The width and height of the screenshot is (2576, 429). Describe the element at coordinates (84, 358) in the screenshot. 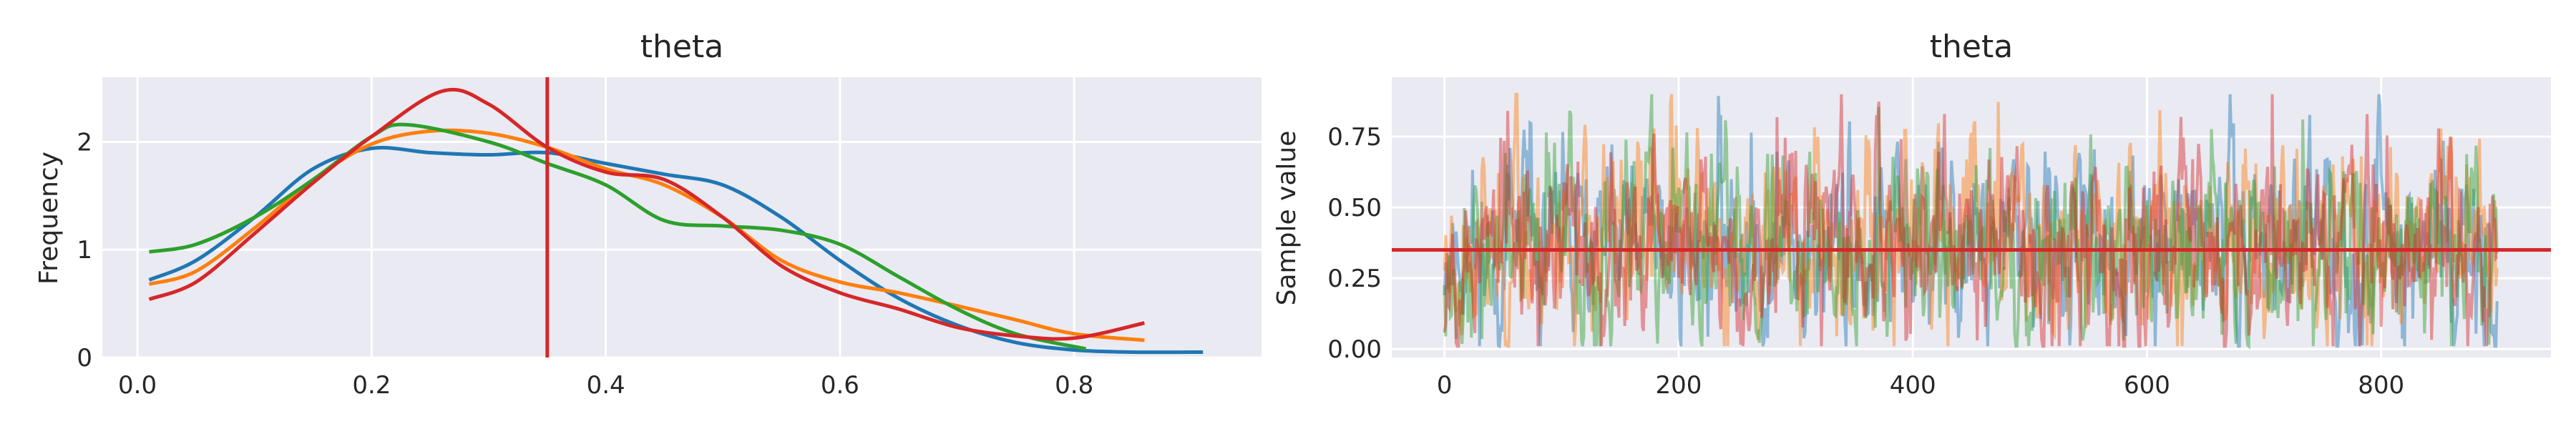

I see `kde-y-tick-label: 0` at that location.